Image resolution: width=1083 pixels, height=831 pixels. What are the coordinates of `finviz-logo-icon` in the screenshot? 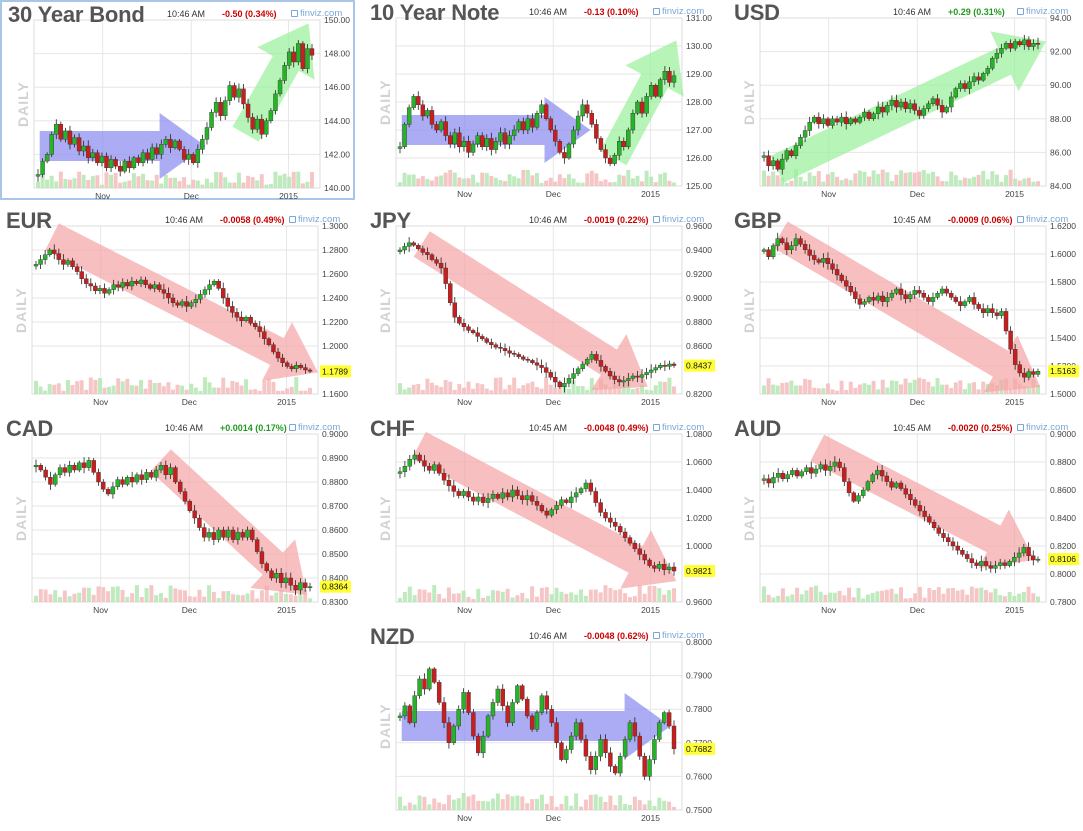 It's located at (656, 427).